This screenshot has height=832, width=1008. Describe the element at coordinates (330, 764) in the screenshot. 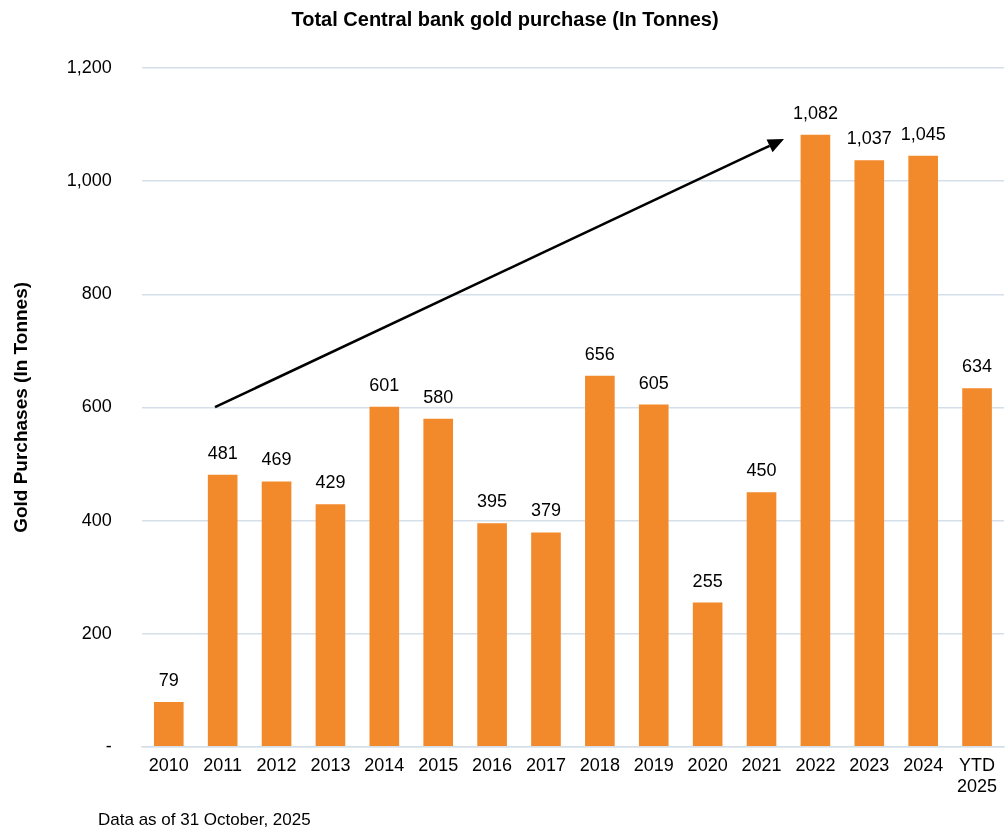

I see `x-tick-label: 2013` at that location.